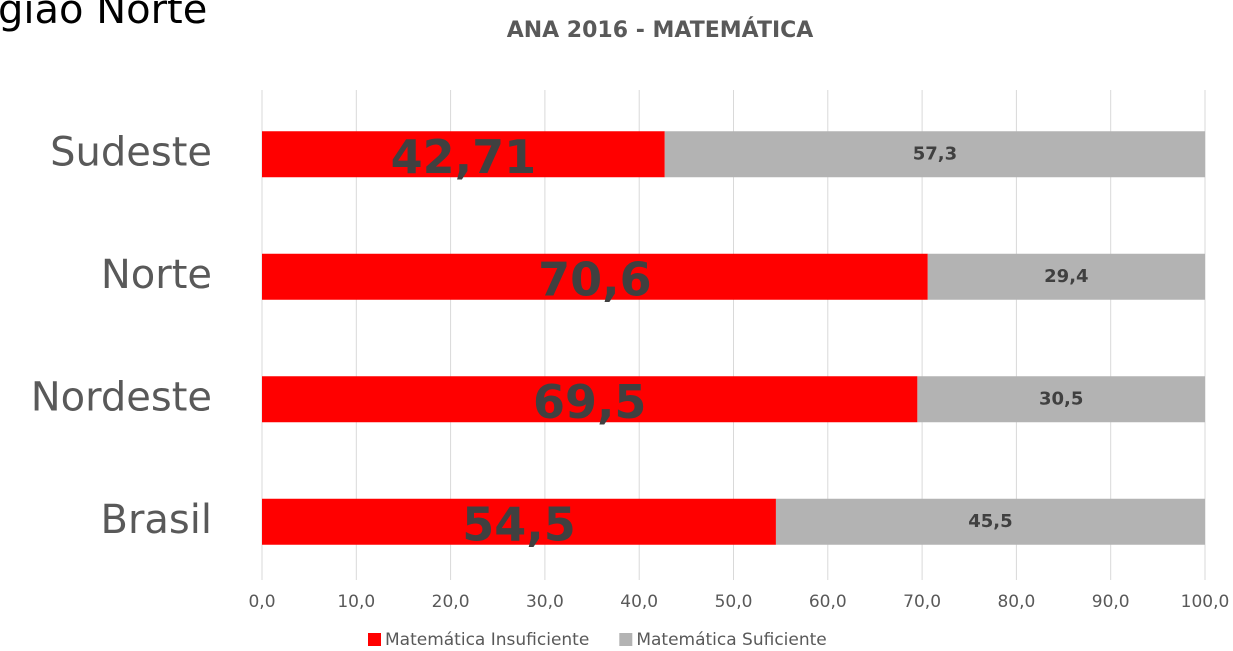 This screenshot has width=1233, height=651. I want to click on x-tick-label: 70,0, so click(922, 602).